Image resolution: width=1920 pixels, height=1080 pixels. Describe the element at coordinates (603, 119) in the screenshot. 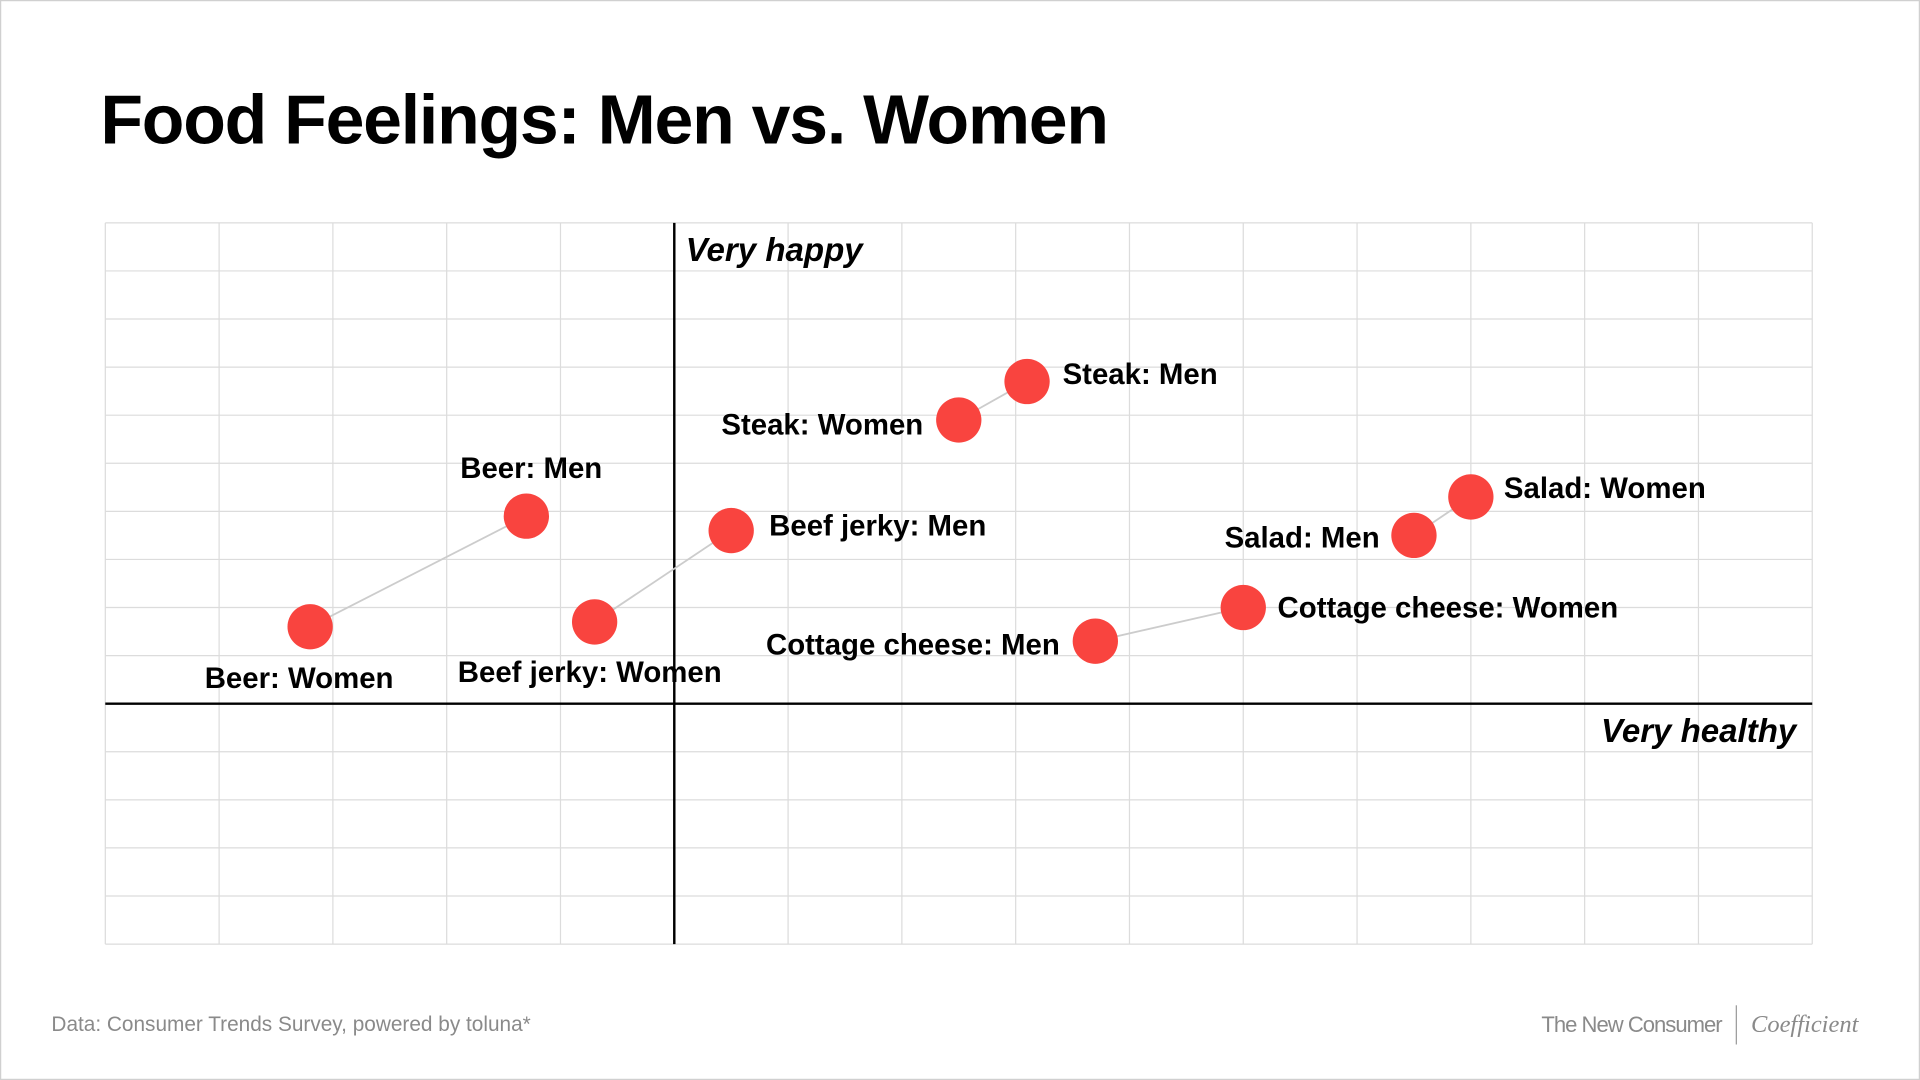

I see `chart-title: Food Feelings: Men vs. Women` at that location.